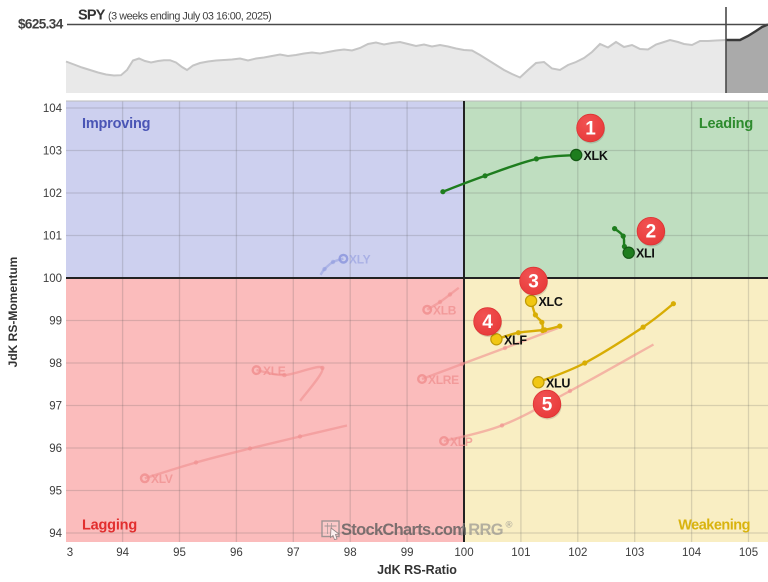 The height and width of the screenshot is (582, 768). I want to click on svg-text: JdK RS-Ratio, so click(417, 570).